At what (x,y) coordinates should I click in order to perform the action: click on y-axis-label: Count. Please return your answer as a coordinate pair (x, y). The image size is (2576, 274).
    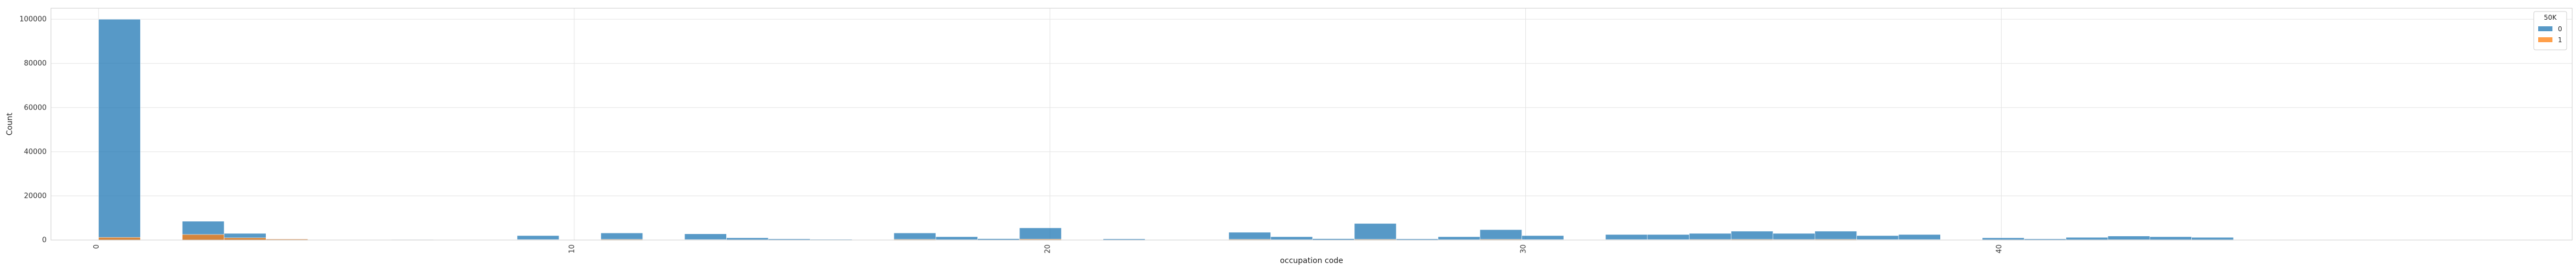
    Looking at the image, I should click on (9, 124).